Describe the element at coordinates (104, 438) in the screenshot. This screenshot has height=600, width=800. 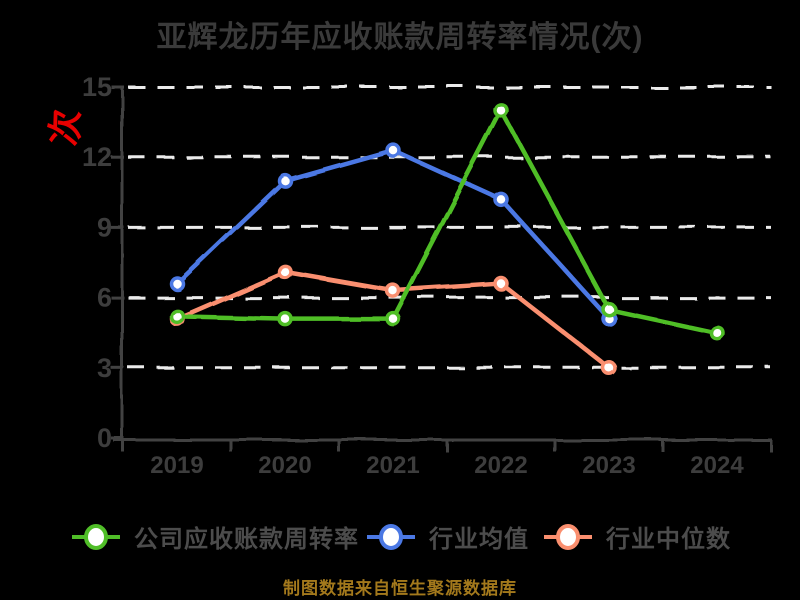
I see `y-tick-label: 0` at that location.